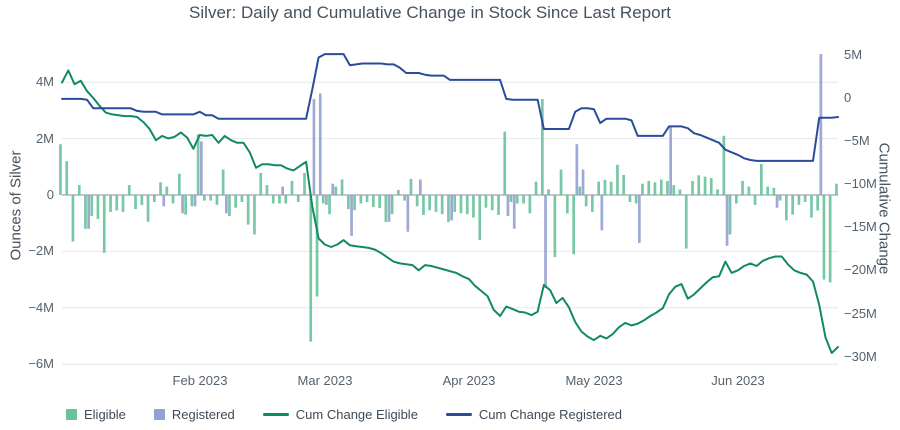 The image size is (900, 430). What do you see at coordinates (194, 414) in the screenshot?
I see `legend-item-registered: Registered` at bounding box center [194, 414].